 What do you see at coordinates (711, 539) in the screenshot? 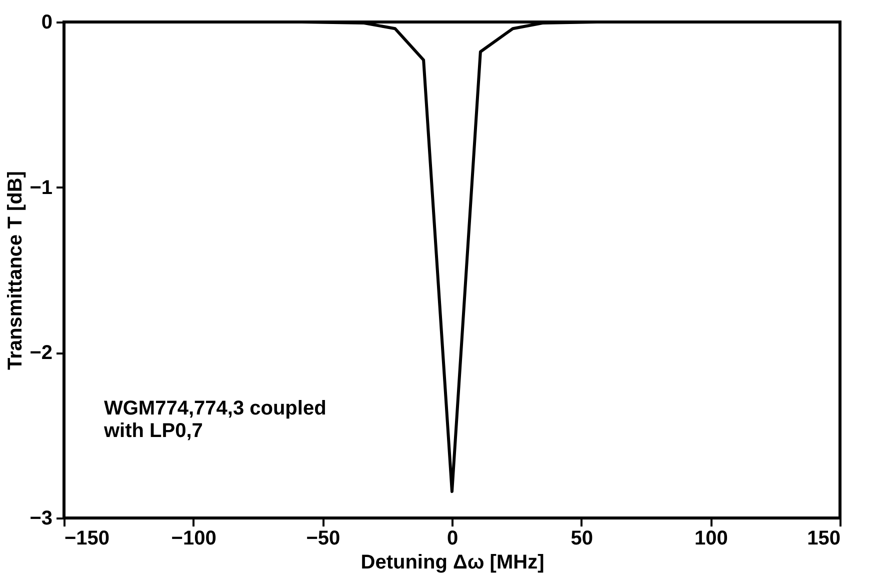
I see `x-tick-label: 100` at bounding box center [711, 539].